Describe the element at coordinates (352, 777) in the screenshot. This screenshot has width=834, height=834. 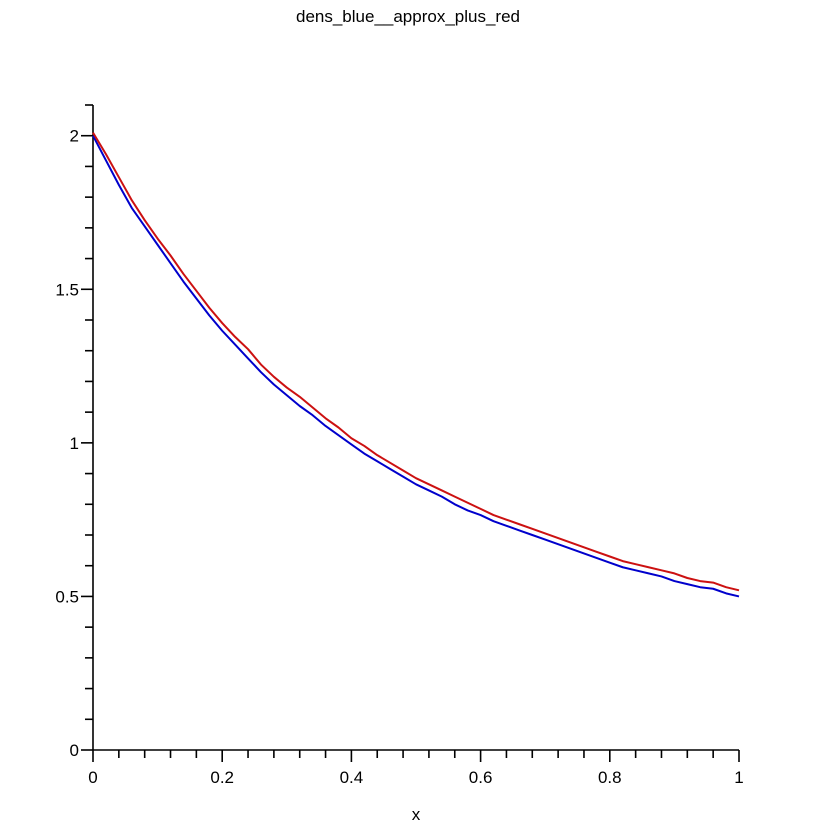
I see `x-tick-label: 0.4` at that location.